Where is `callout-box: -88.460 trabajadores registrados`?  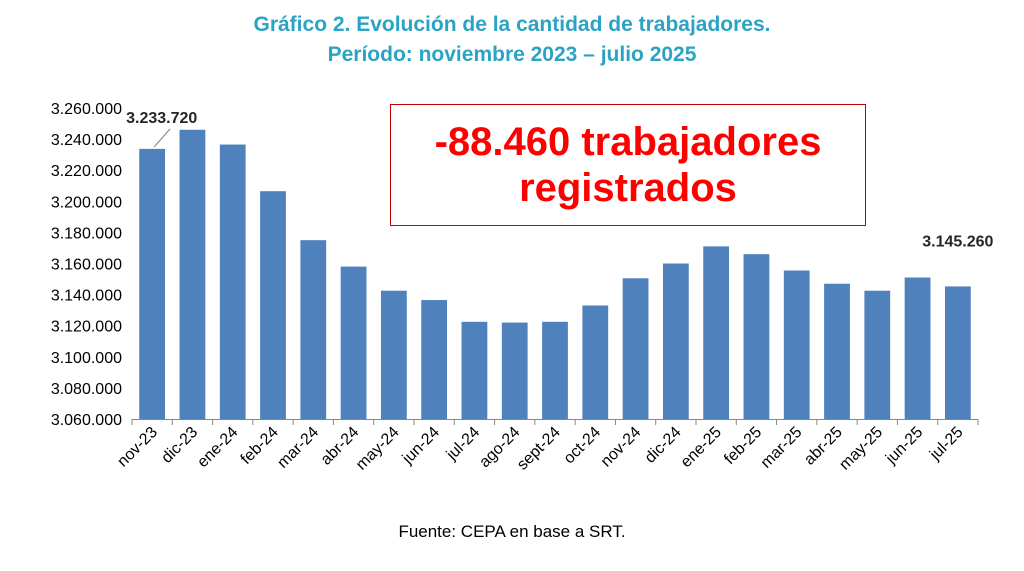
callout-box: -88.460 trabajadores registrados is located at coordinates (628, 165).